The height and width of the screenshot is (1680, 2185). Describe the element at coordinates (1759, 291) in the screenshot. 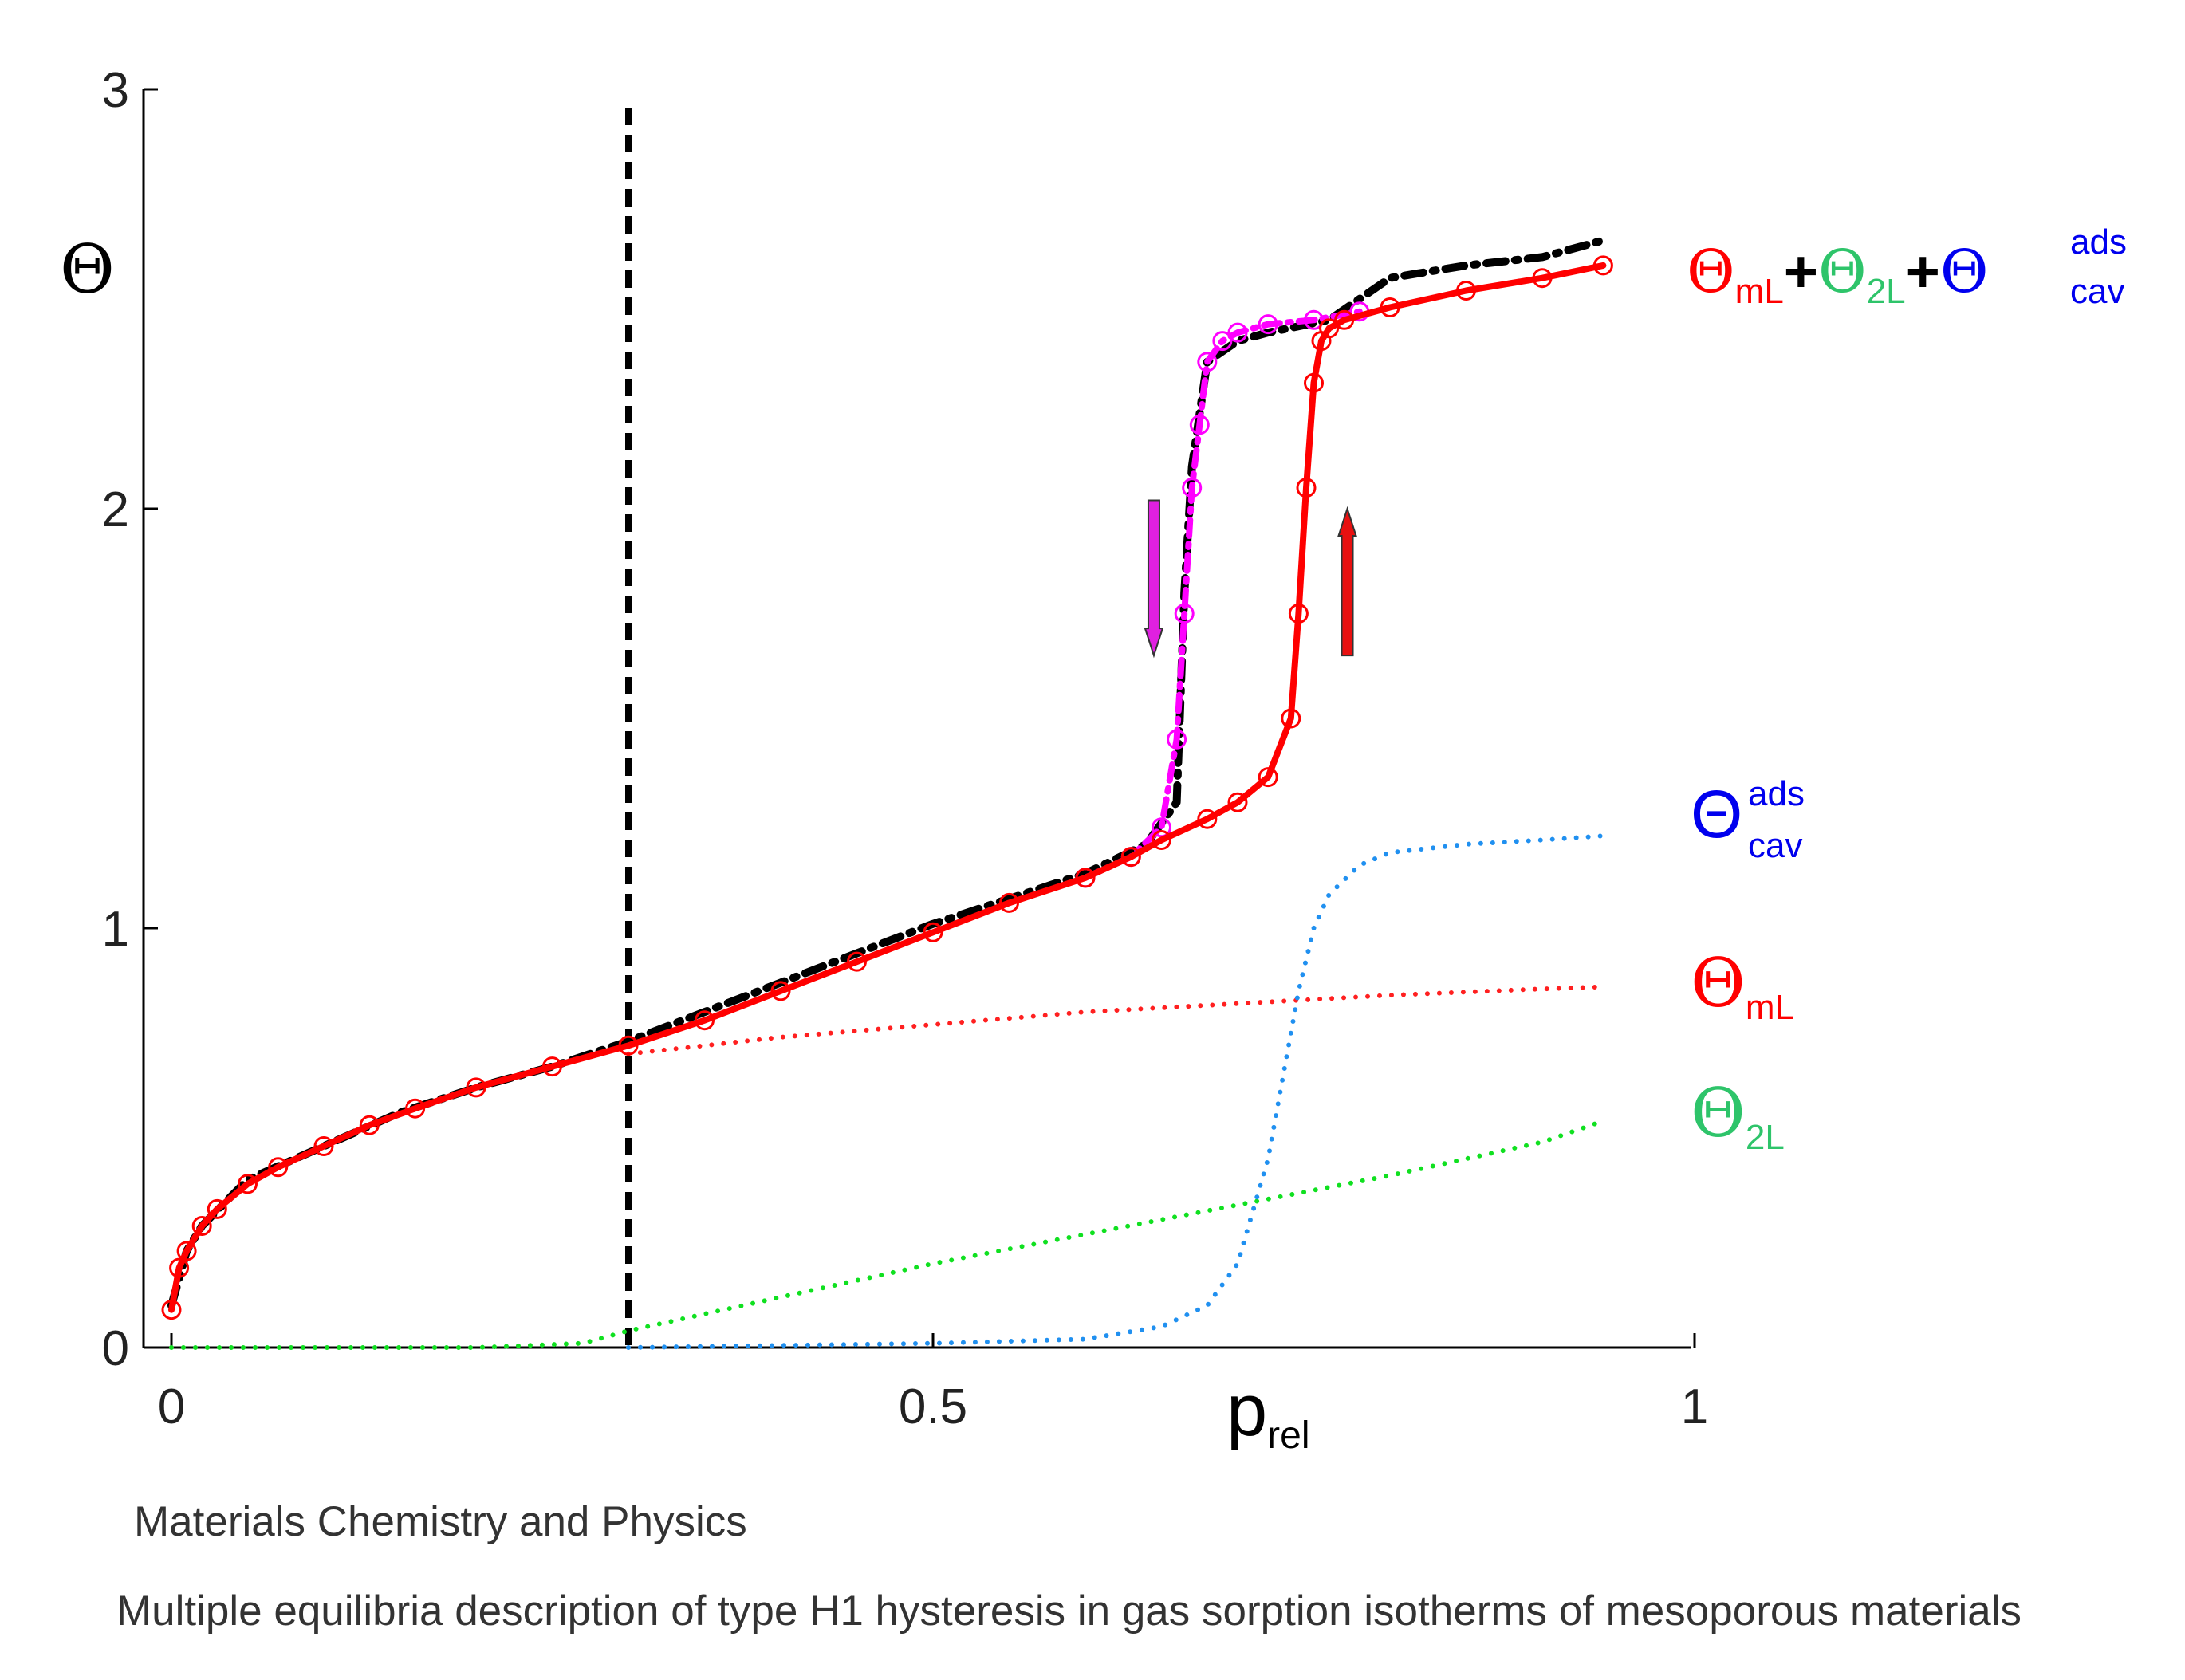

I see `legend-total-mL-sub: mL` at that location.